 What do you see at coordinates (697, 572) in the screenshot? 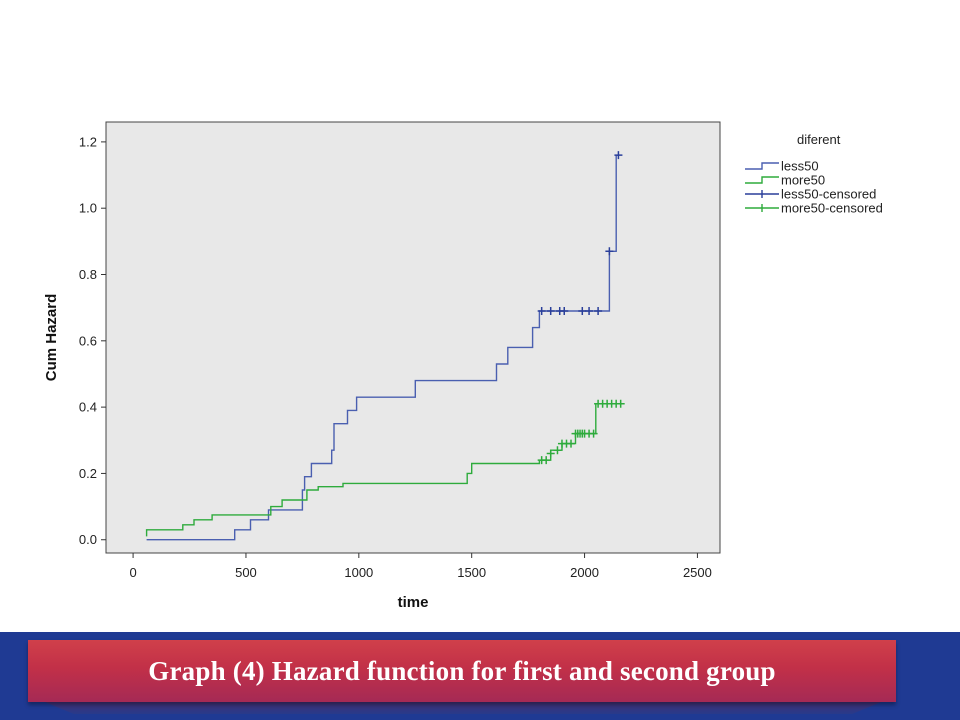
I see `x-tick-label: 2500` at bounding box center [697, 572].